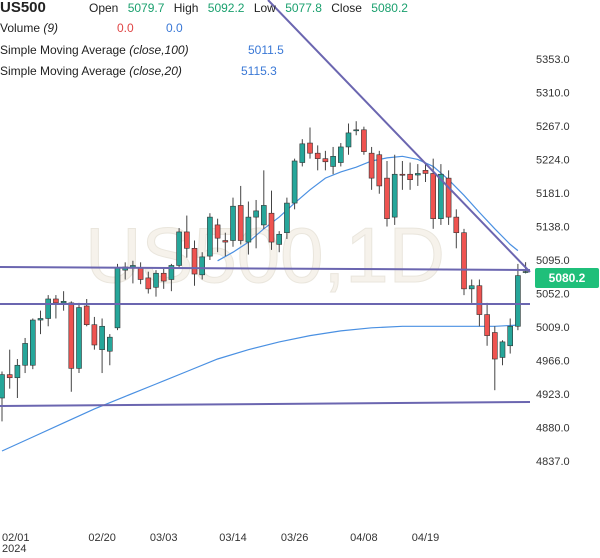  I want to click on x-axis: 02/01 02/20 03/03 03/14 03/26 04/08 04/19, so click(220, 538).